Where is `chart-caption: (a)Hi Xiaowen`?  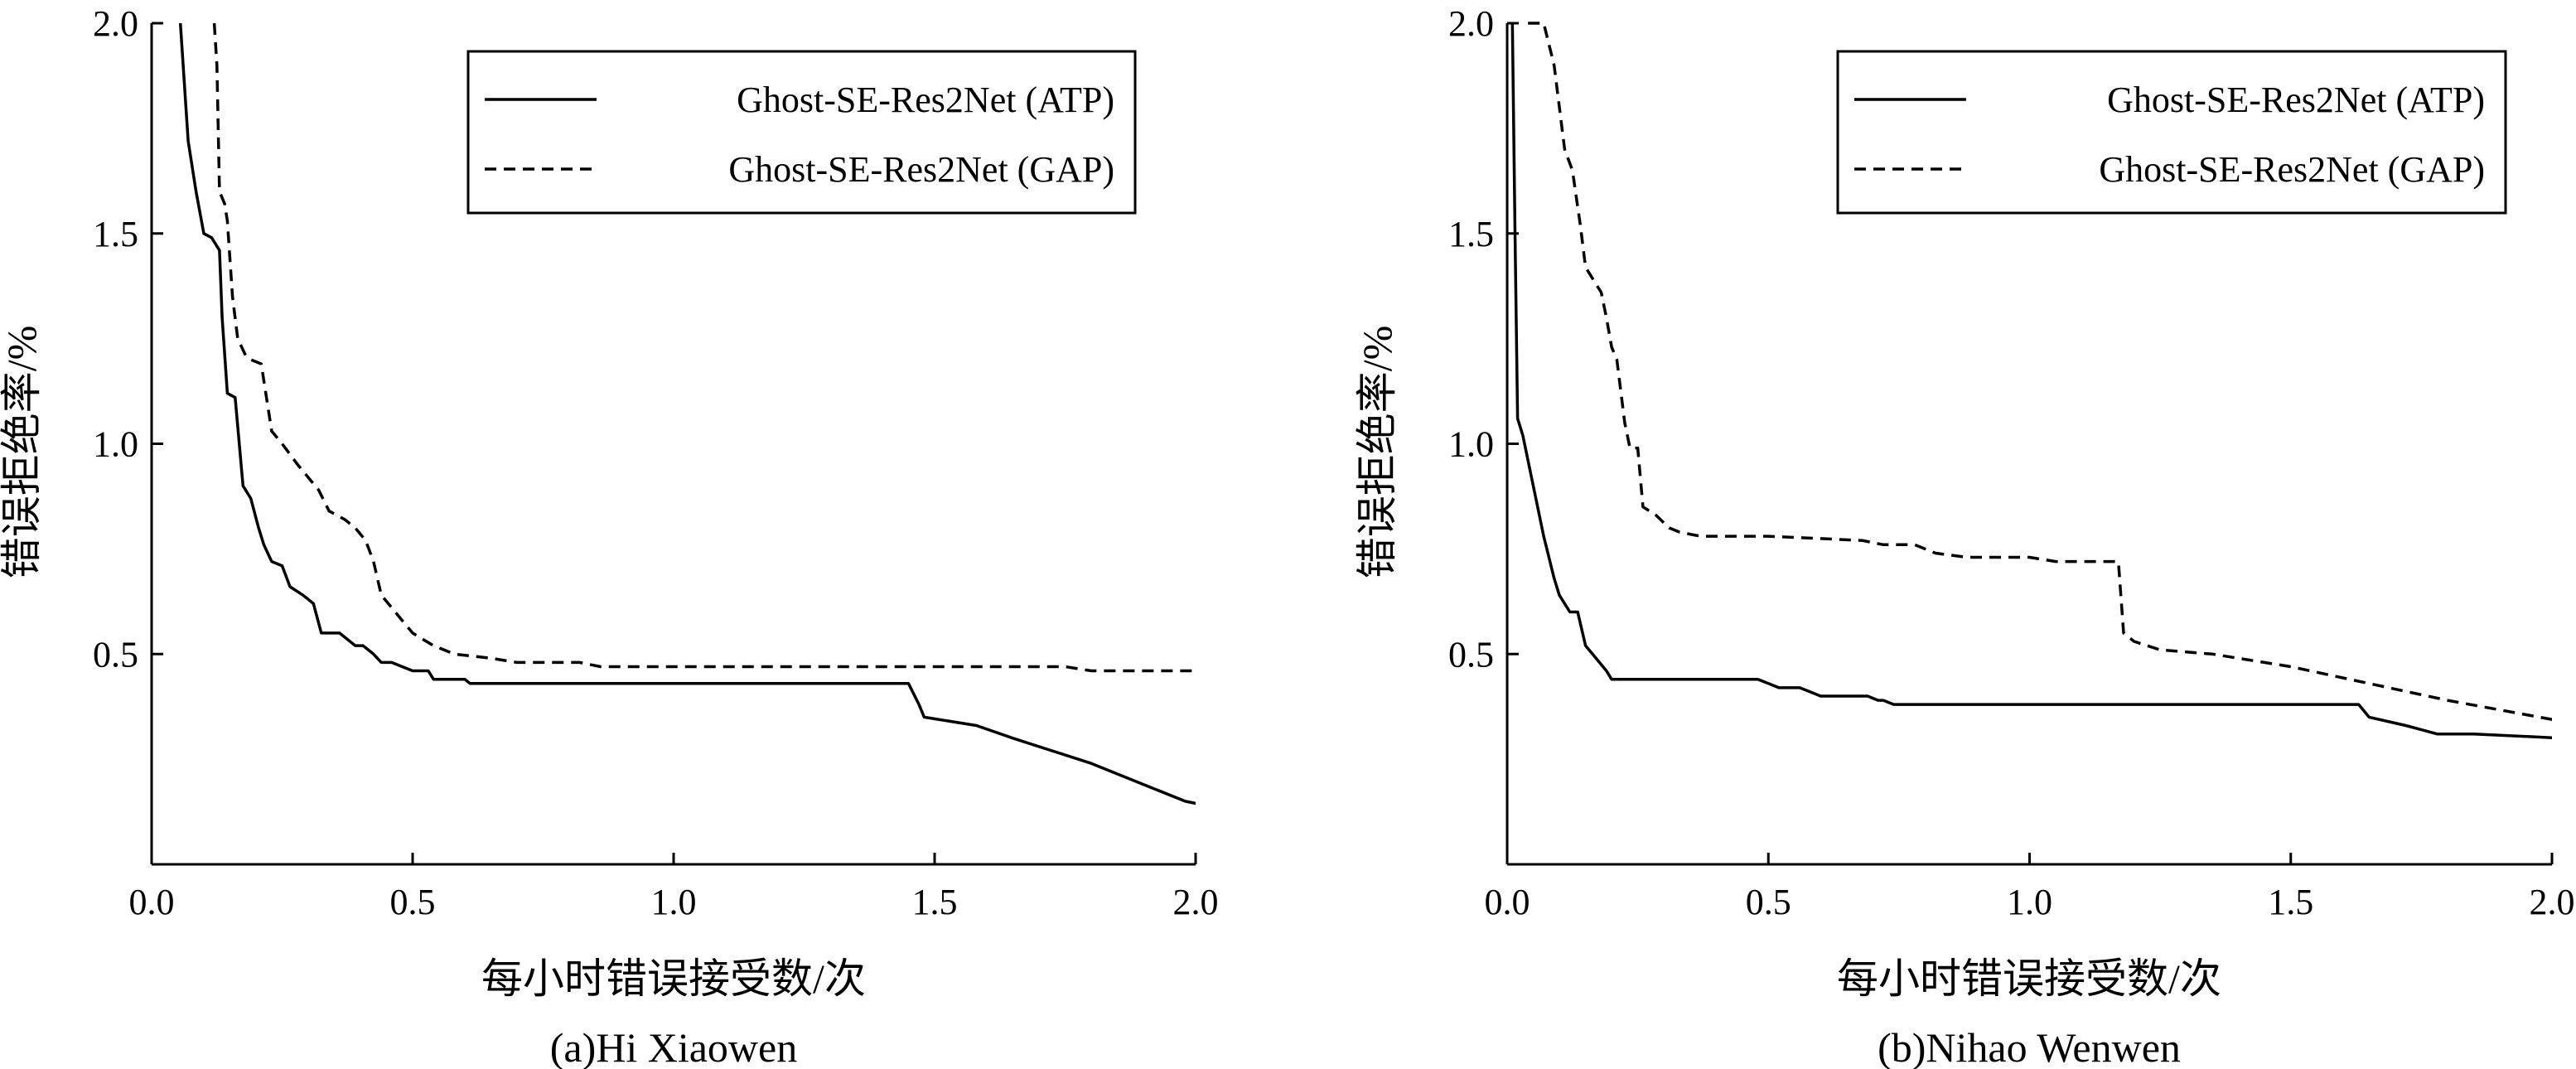
chart-caption: (a)Hi Xiaowen is located at coordinates (674, 1046).